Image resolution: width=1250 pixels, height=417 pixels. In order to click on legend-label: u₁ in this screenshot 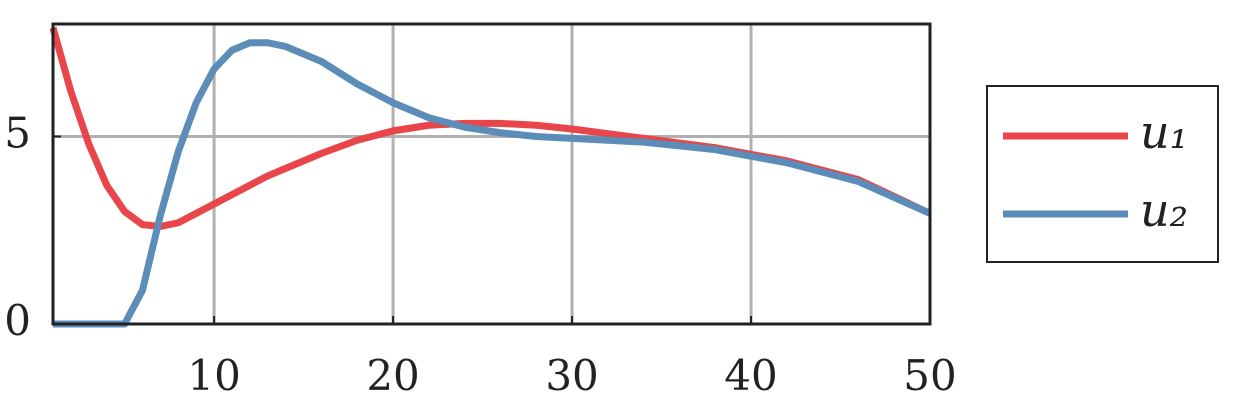, I will do `click(1164, 132)`.